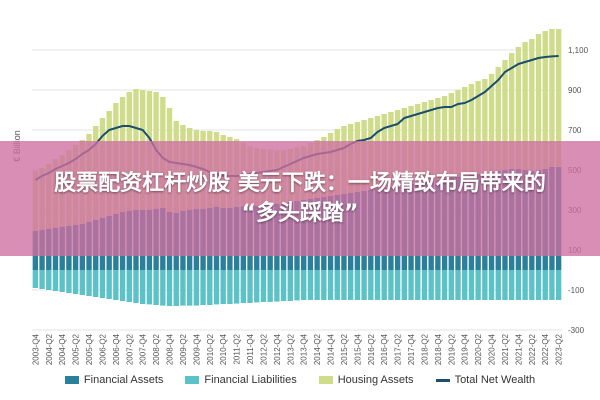 The image size is (600, 400). Describe the element at coordinates (76, 349) in the screenshot. I see `x-tick-label: 2005-Q2` at that location.